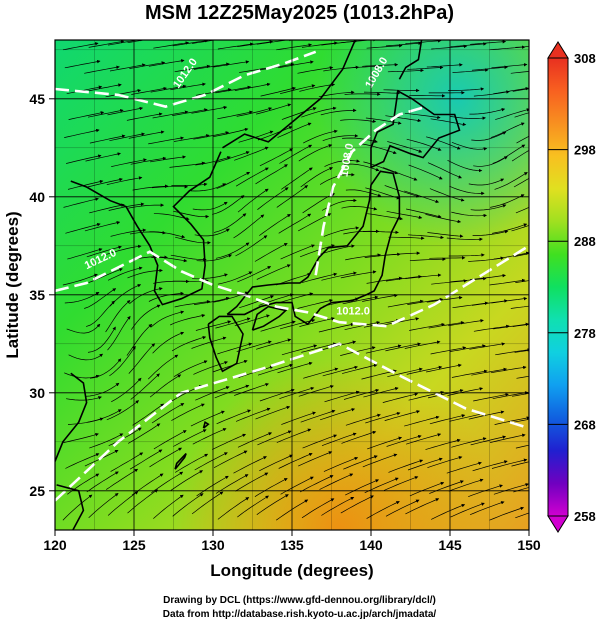 Image resolution: width=599 pixels, height=625 pixels. Describe the element at coordinates (585, 424) in the screenshot. I see `colorbar-tick-label: 268` at that location.